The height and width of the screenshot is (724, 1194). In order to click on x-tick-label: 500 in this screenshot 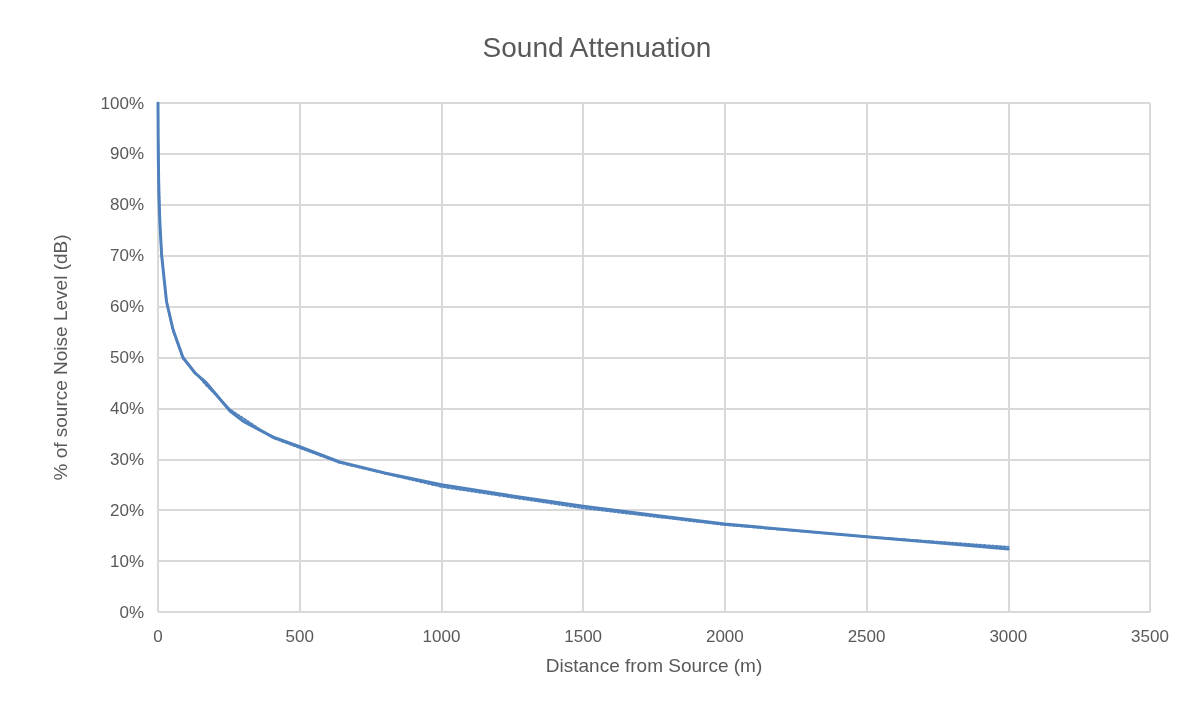, I will do `click(299, 636)`.